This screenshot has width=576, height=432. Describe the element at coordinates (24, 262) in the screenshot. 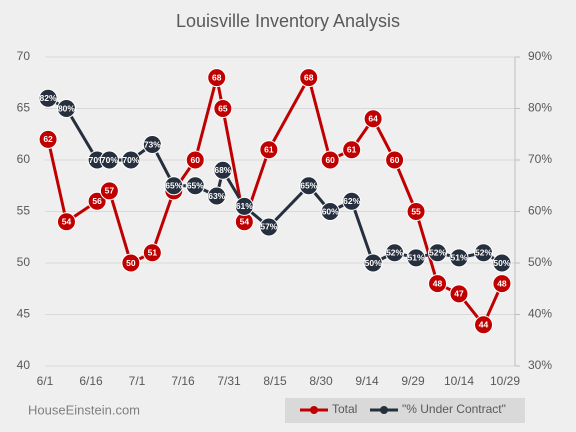

I see `y-tick-label: 50` at that location.